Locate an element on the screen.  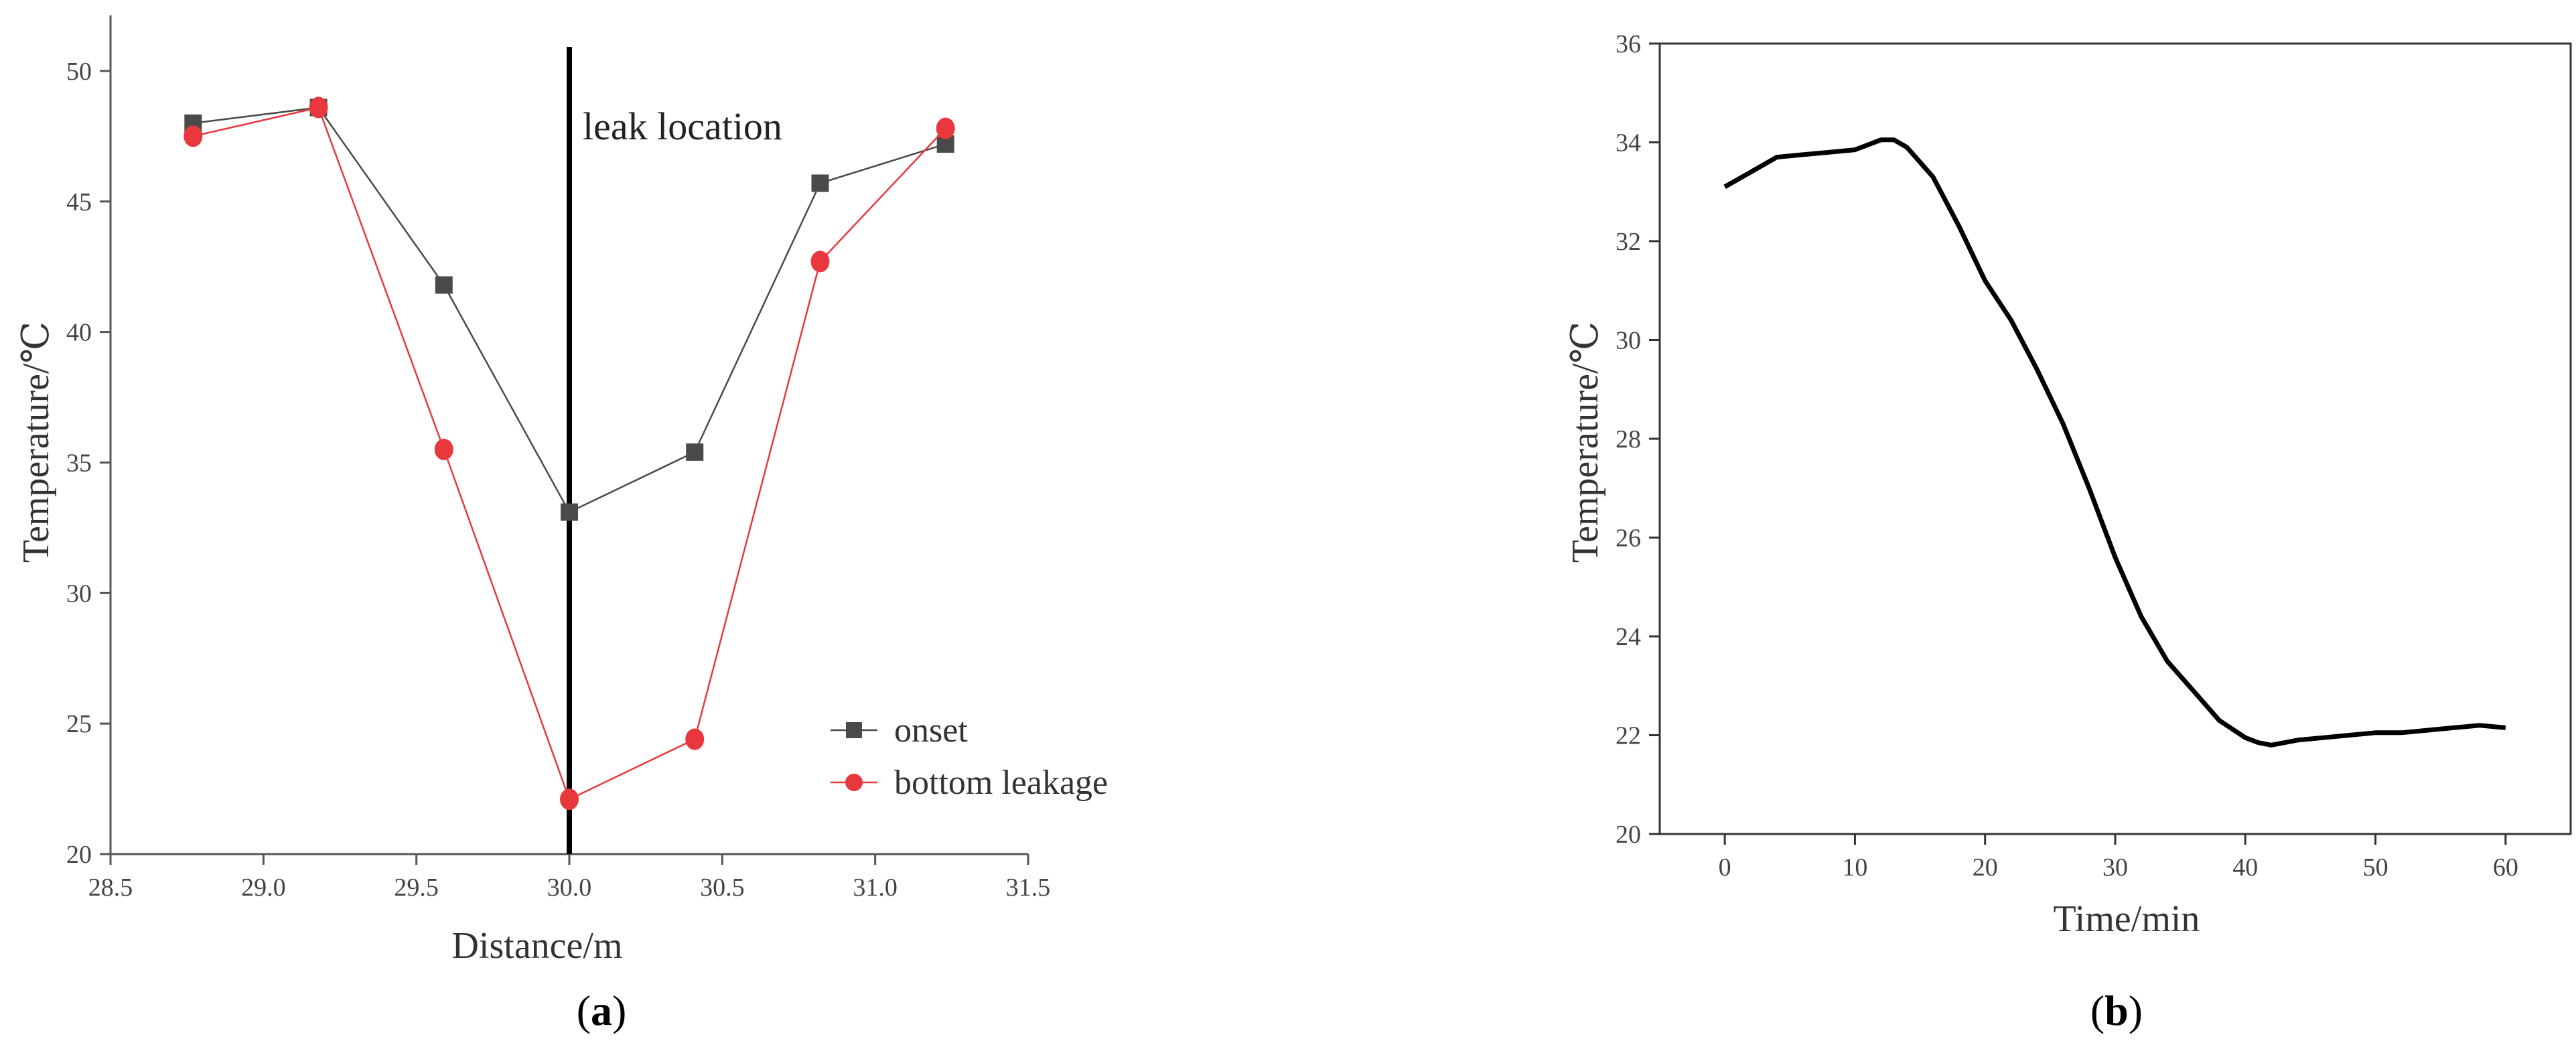
y-tick-label: 34 is located at coordinates (1628, 143).